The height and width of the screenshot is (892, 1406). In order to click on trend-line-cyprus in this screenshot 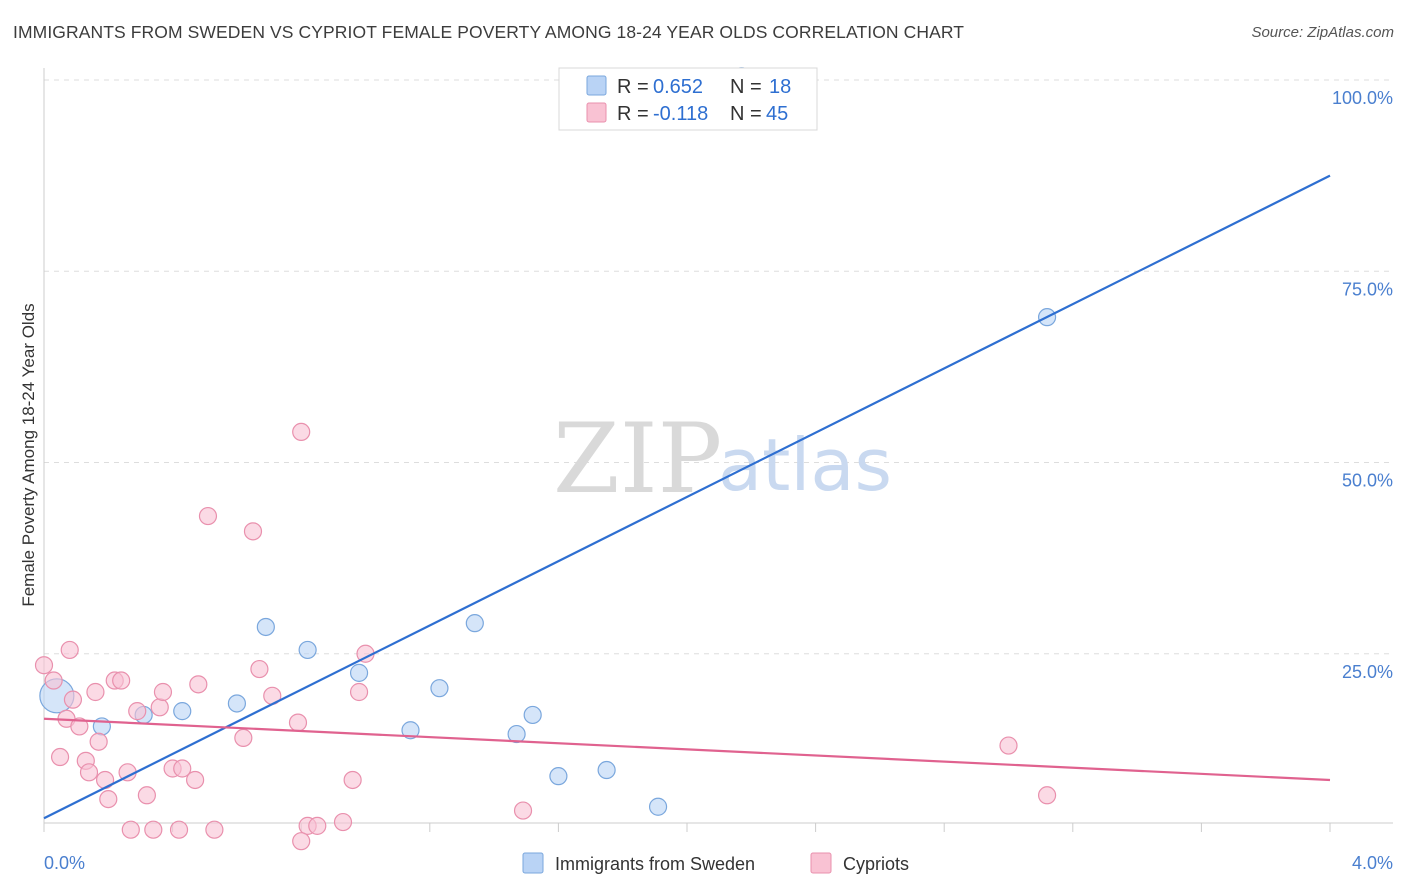, I will do `click(687, 749)`.